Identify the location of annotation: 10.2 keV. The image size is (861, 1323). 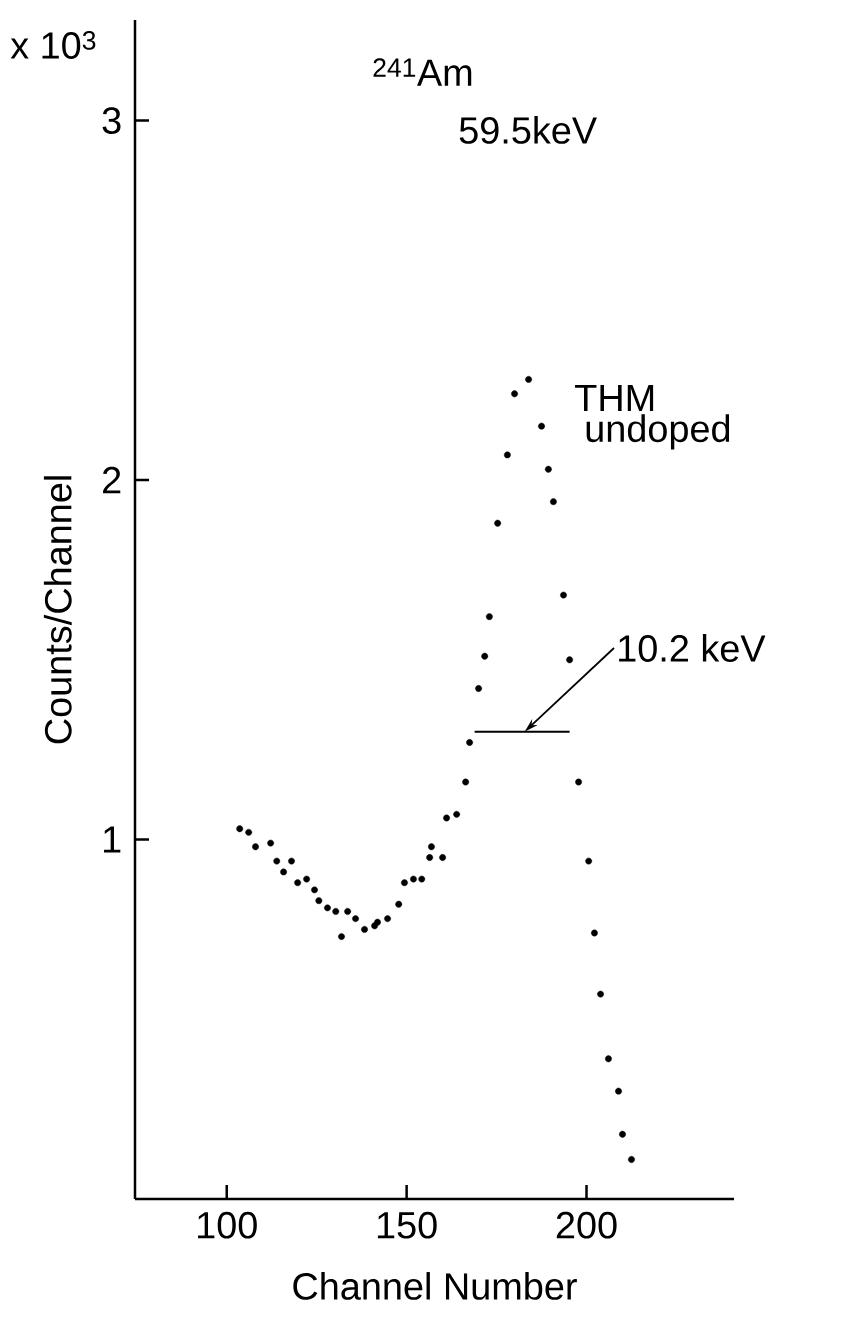
(692, 648).